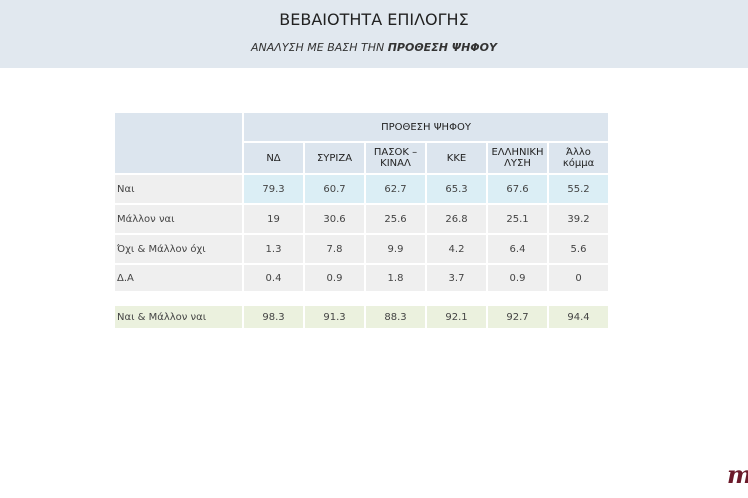 The width and height of the screenshot is (748, 498). Describe the element at coordinates (395, 163) in the screenshot. I see `column-header-line: ΚΙΝΑΛ` at that location.